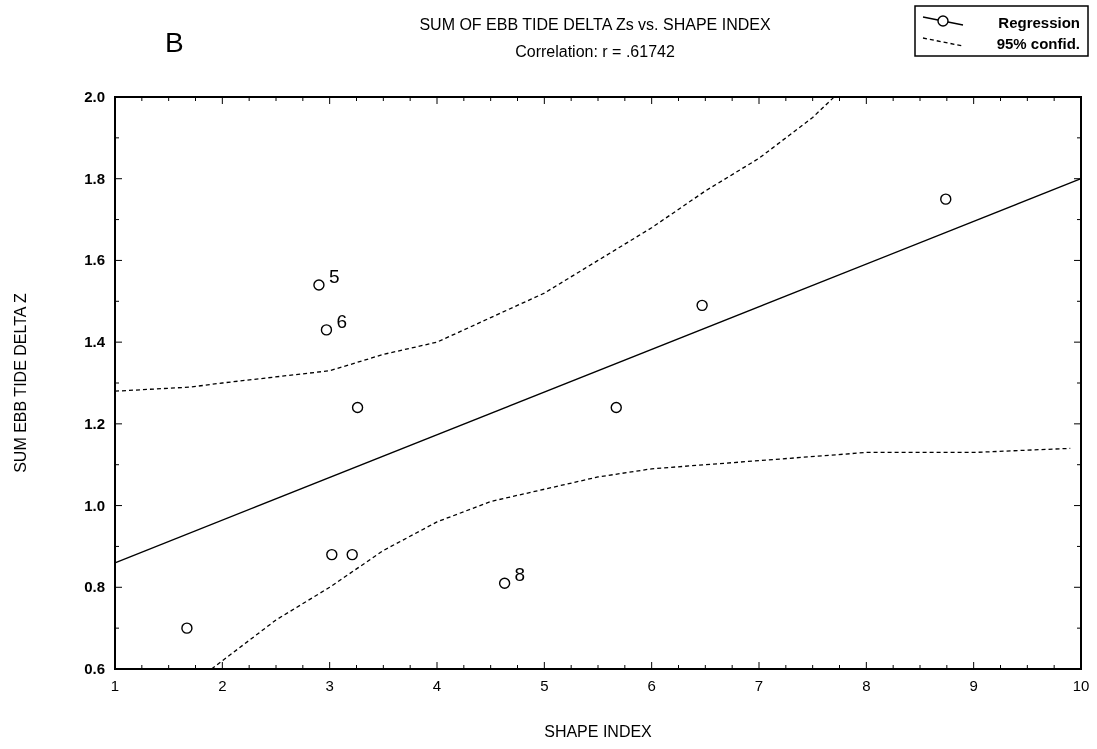 This screenshot has height=749, width=1097. I want to click on x-tick-label: 5, so click(544, 685).